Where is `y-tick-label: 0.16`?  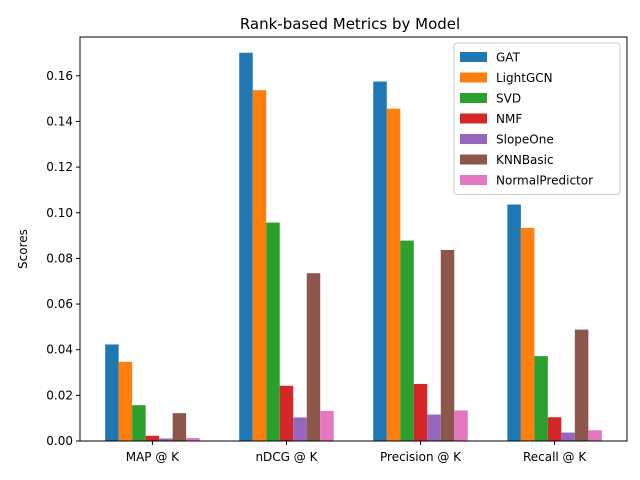
y-tick-label: 0.16 is located at coordinates (59, 76).